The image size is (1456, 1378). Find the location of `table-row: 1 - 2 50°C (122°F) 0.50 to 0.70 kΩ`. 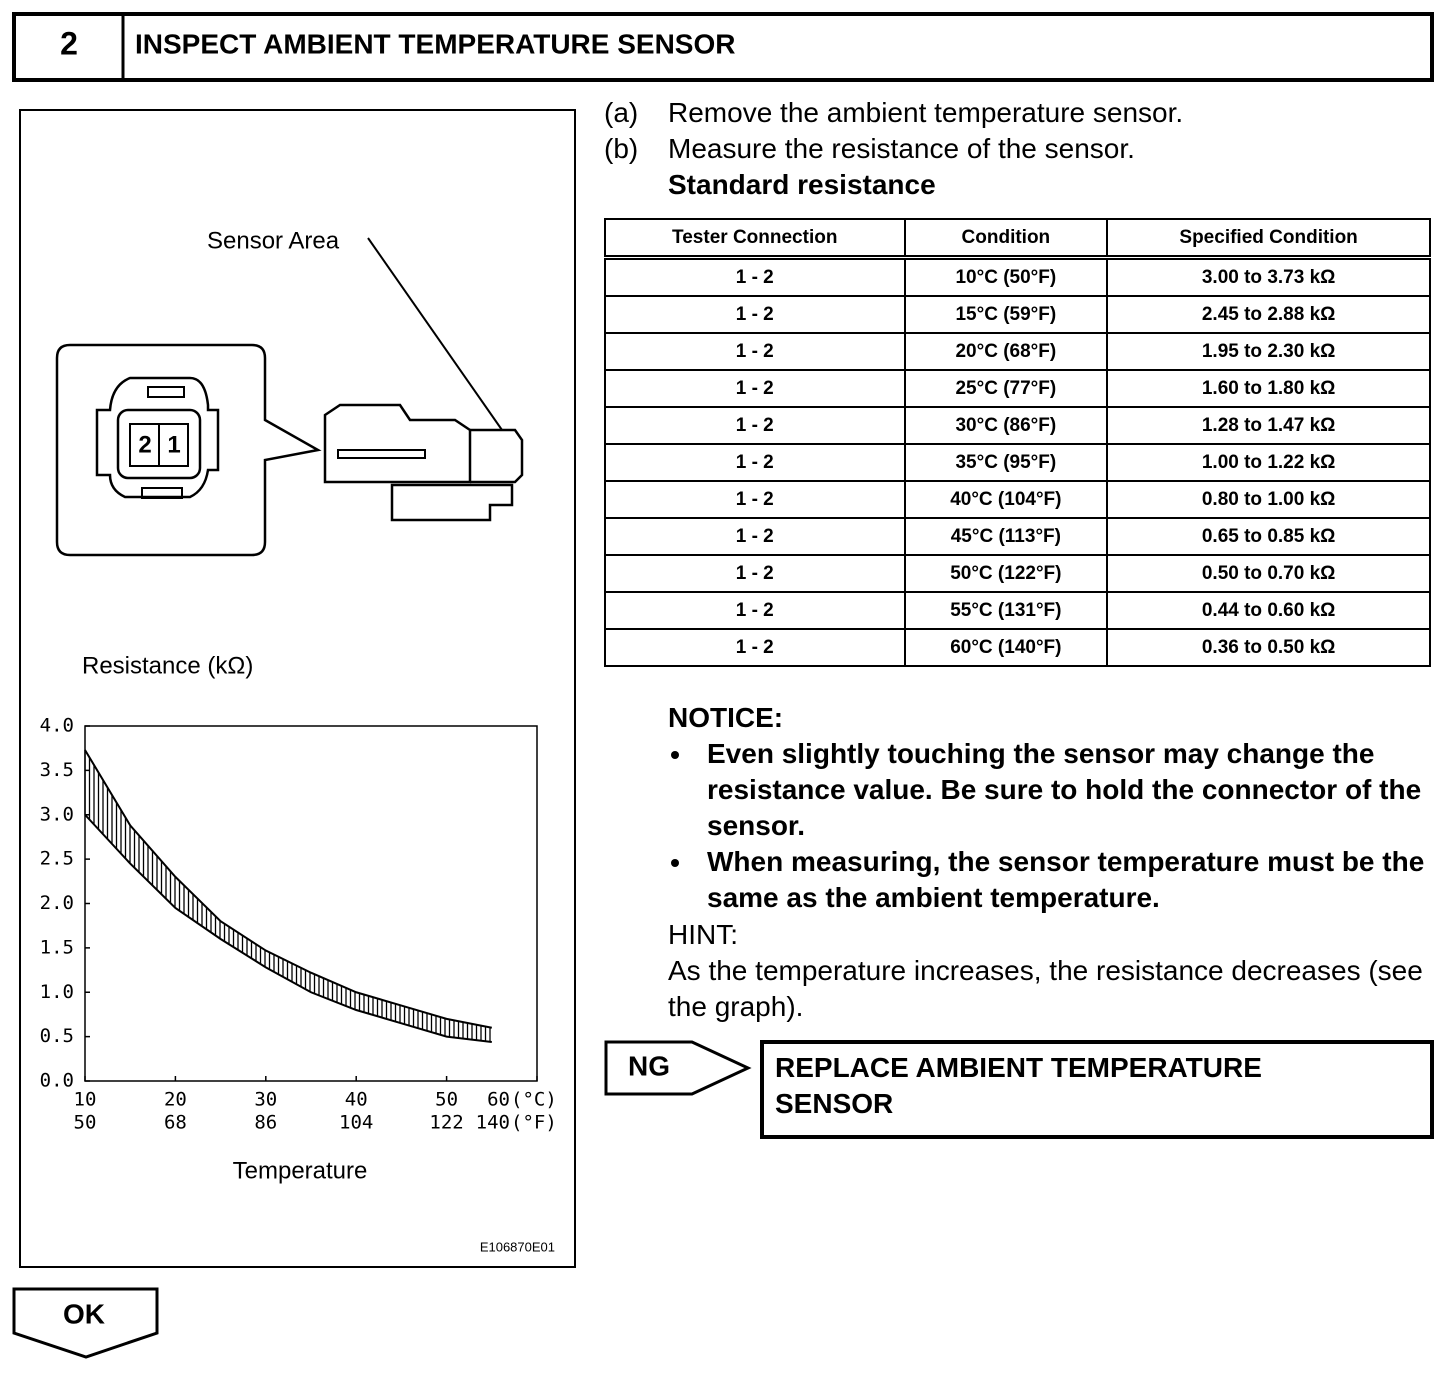

table-row: 1 - 2 50°C (122°F) 0.50 to 0.70 kΩ is located at coordinates (1017, 573).